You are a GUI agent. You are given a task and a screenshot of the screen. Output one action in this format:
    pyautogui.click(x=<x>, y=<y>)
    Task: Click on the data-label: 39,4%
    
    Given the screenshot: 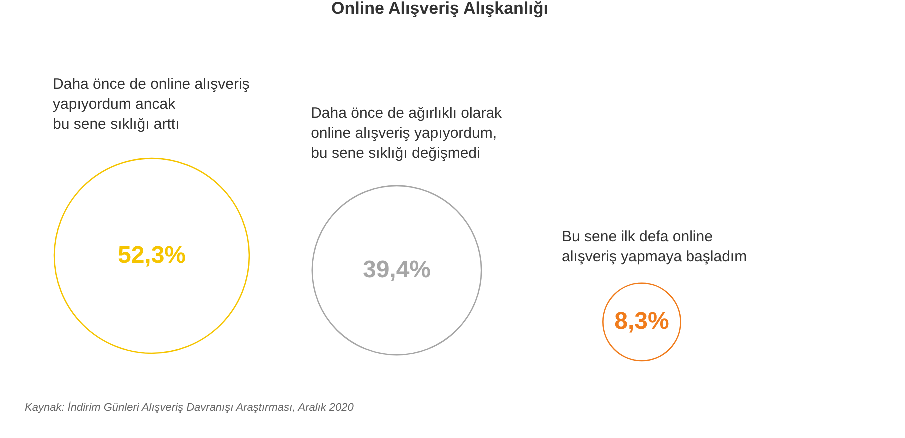 What is the action you would take?
    pyautogui.click(x=397, y=270)
    